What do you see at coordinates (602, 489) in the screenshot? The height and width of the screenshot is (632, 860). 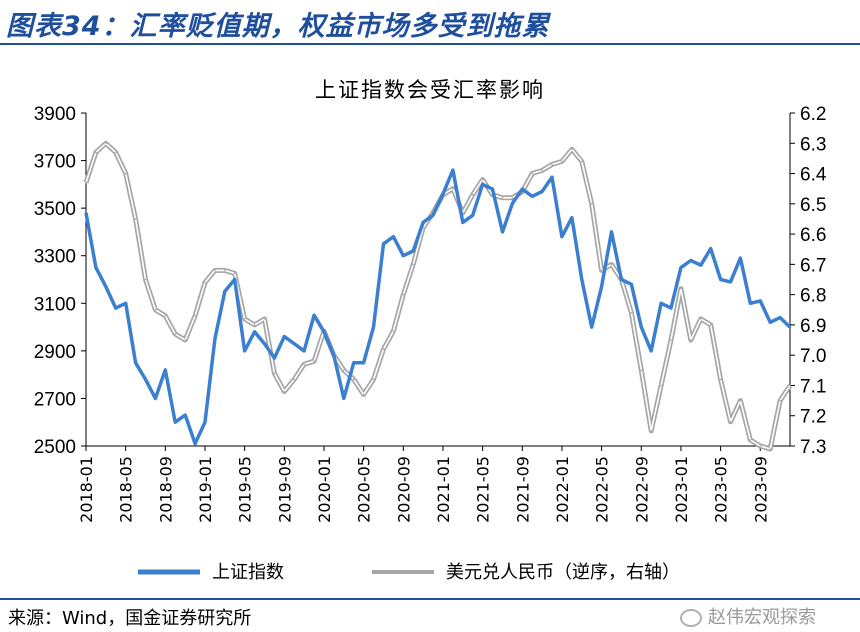 I see `x-tick-label: 2022-05` at bounding box center [602, 489].